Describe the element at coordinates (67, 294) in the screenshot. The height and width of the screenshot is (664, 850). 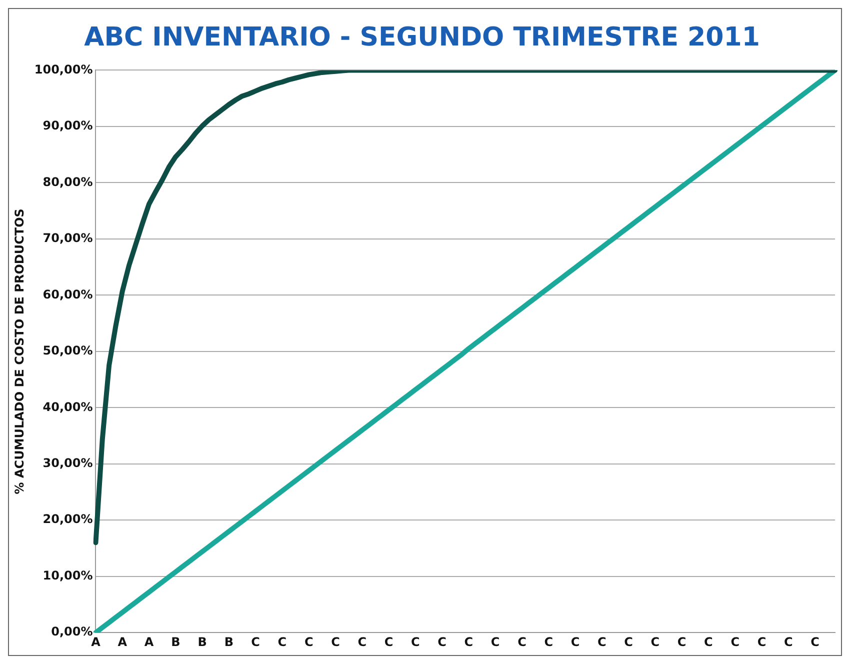
I see `y-tick-label: 60,00%` at that location.